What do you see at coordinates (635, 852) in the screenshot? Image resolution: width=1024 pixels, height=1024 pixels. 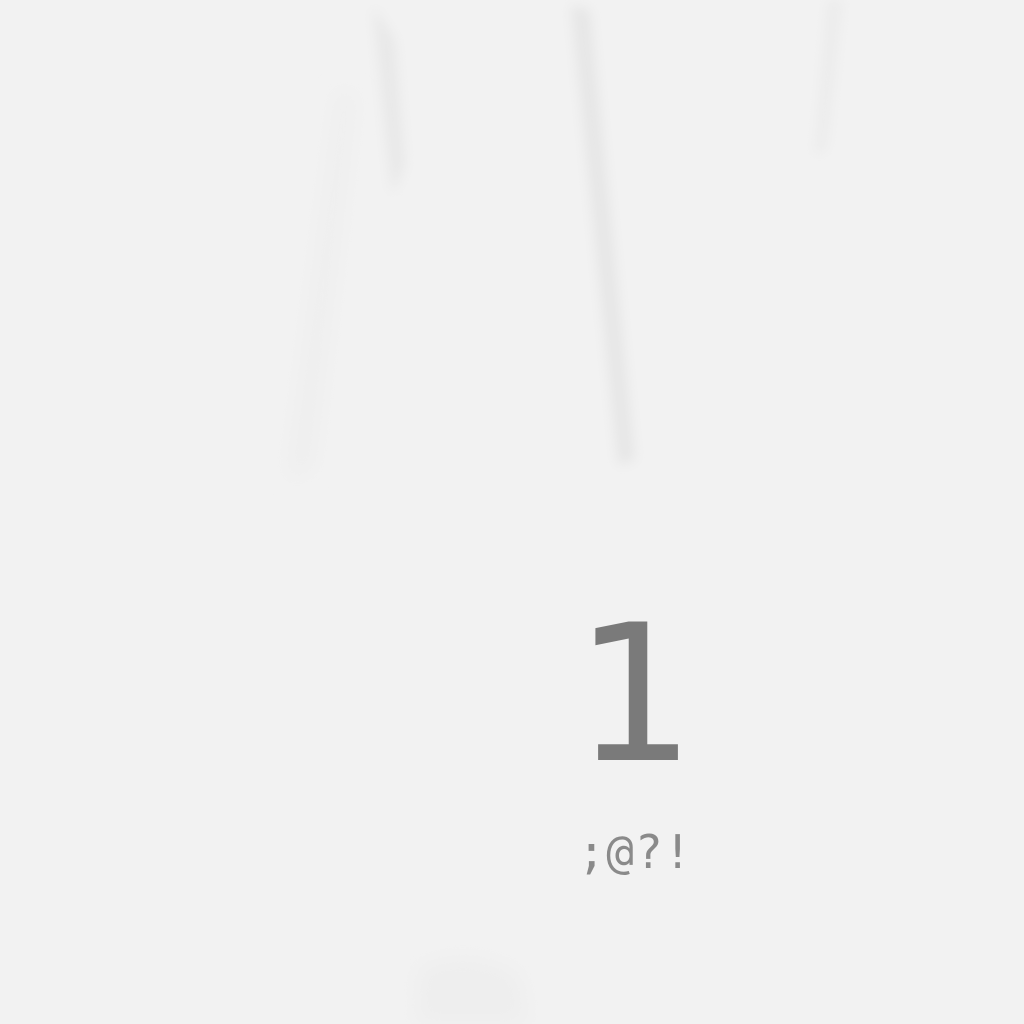 I see `key-symbols: ;@?!` at bounding box center [635, 852].